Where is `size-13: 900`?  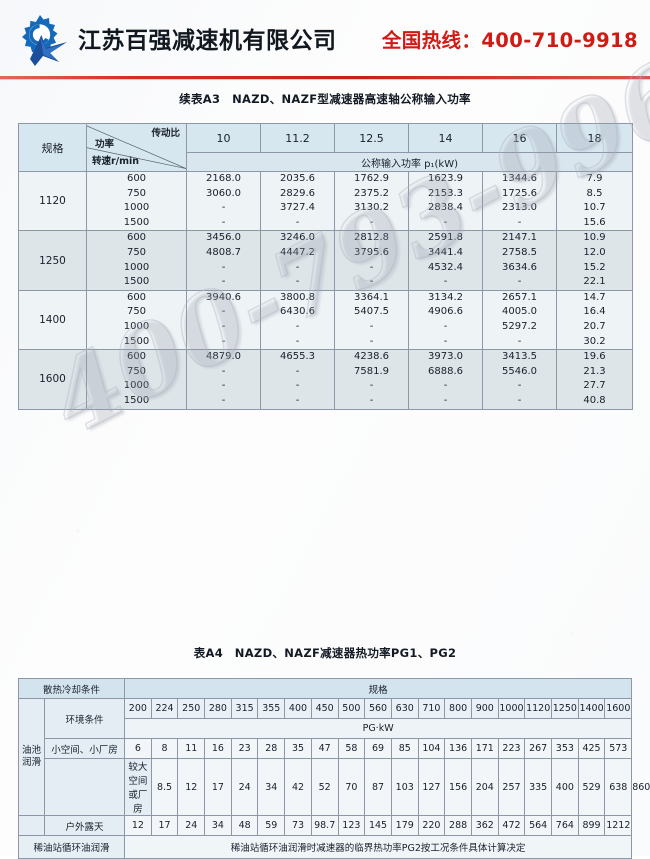
size-13: 900 is located at coordinates (484, 708).